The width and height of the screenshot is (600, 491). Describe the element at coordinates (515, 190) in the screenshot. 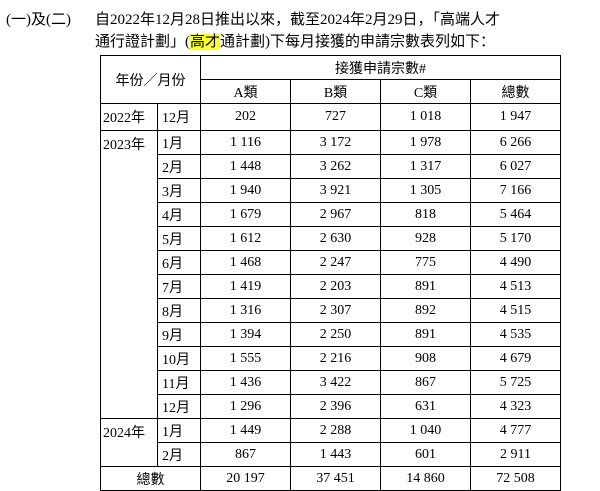

I see `value-cell: 7 166` at that location.